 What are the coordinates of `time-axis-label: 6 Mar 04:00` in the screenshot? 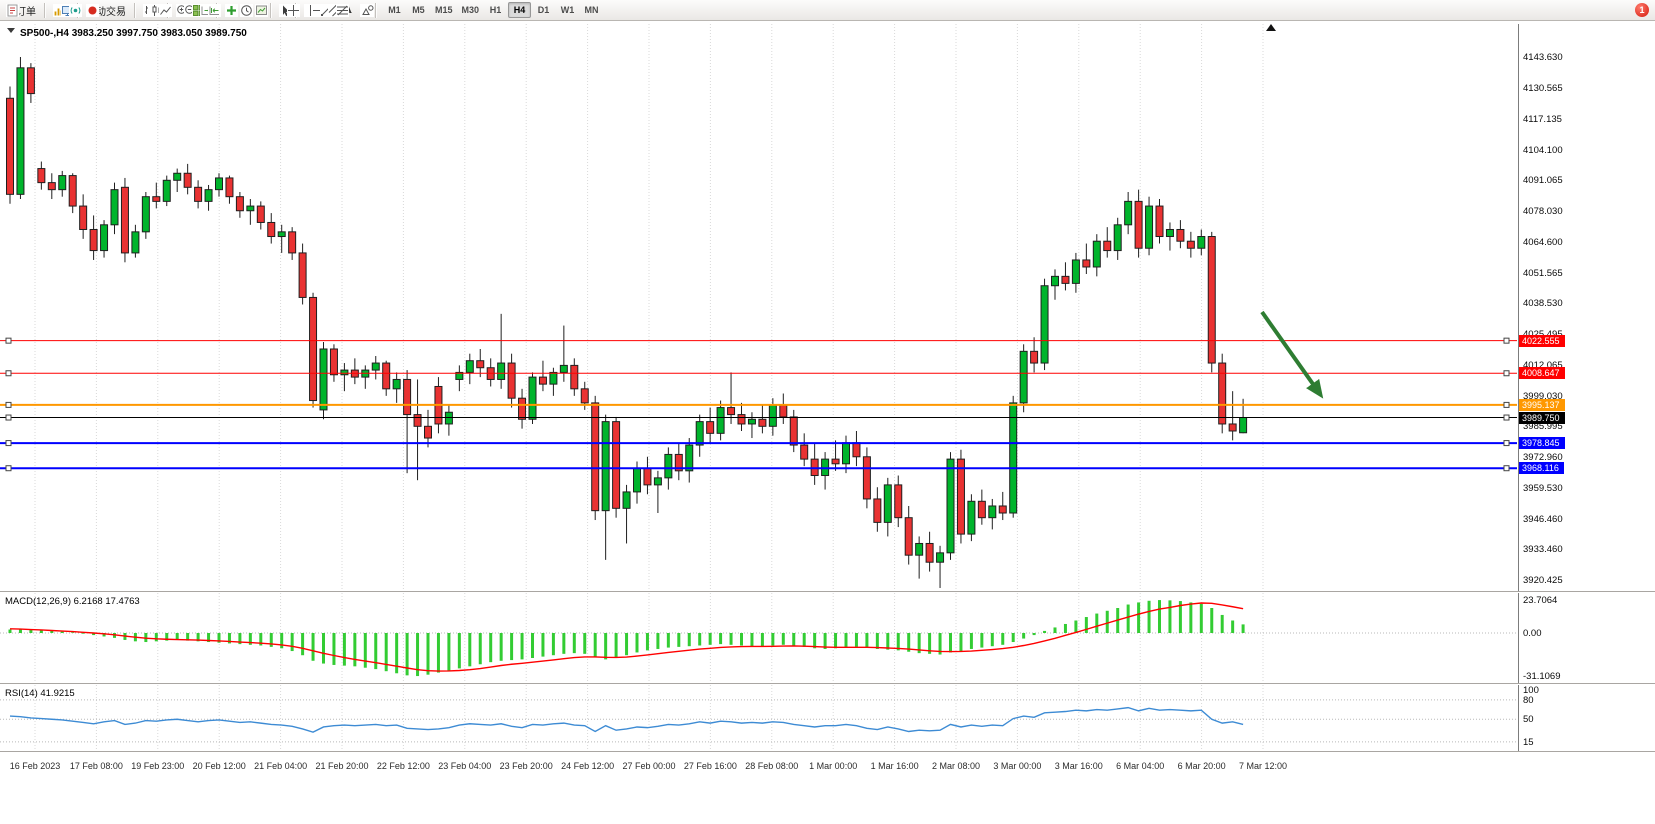 It's located at (1140, 766).